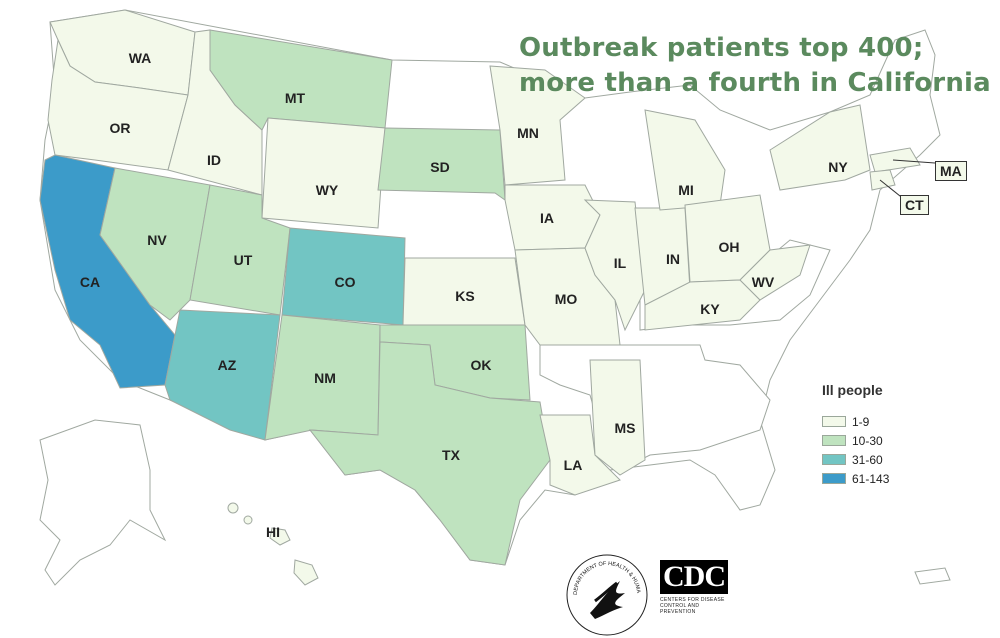 The height and width of the screenshot is (638, 1000). What do you see at coordinates (861, 421) in the screenshot?
I see `legend-label: 1-9` at bounding box center [861, 421].